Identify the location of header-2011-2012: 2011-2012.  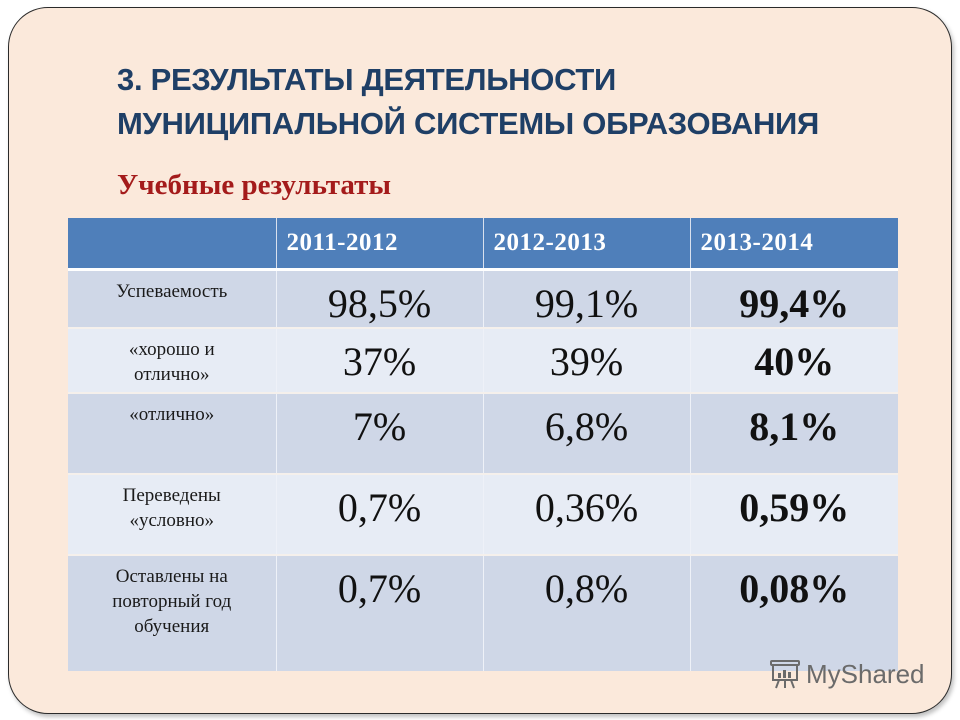
(379, 244).